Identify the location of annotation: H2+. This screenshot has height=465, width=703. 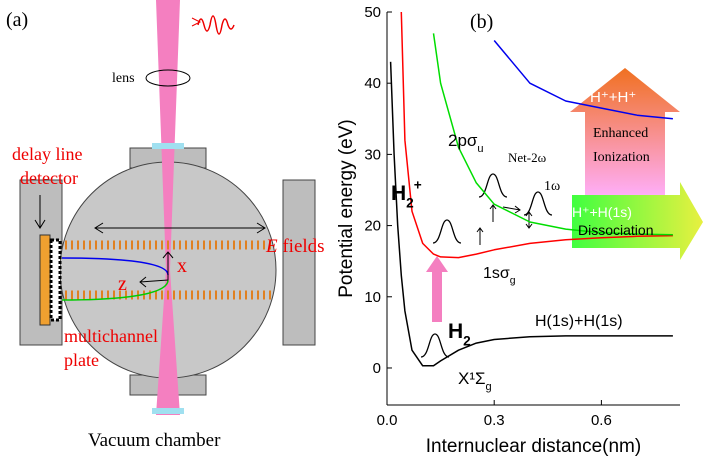
(406, 194).